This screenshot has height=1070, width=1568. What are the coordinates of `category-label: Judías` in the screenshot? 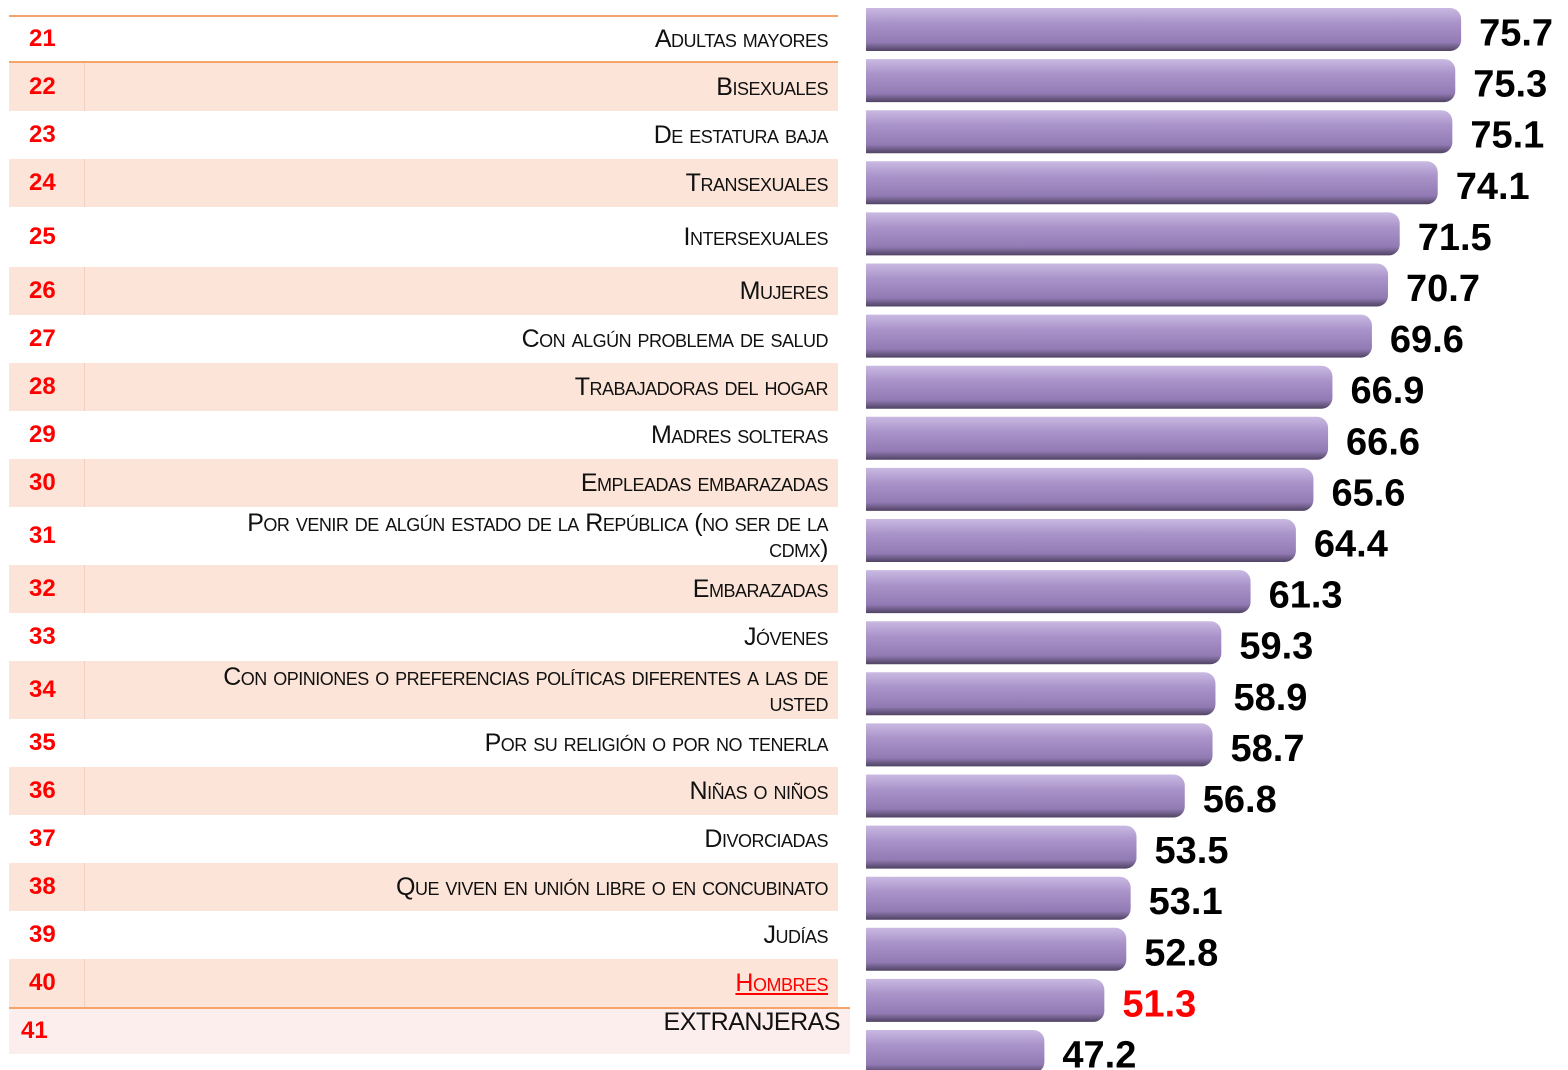 It's located at (795, 935).